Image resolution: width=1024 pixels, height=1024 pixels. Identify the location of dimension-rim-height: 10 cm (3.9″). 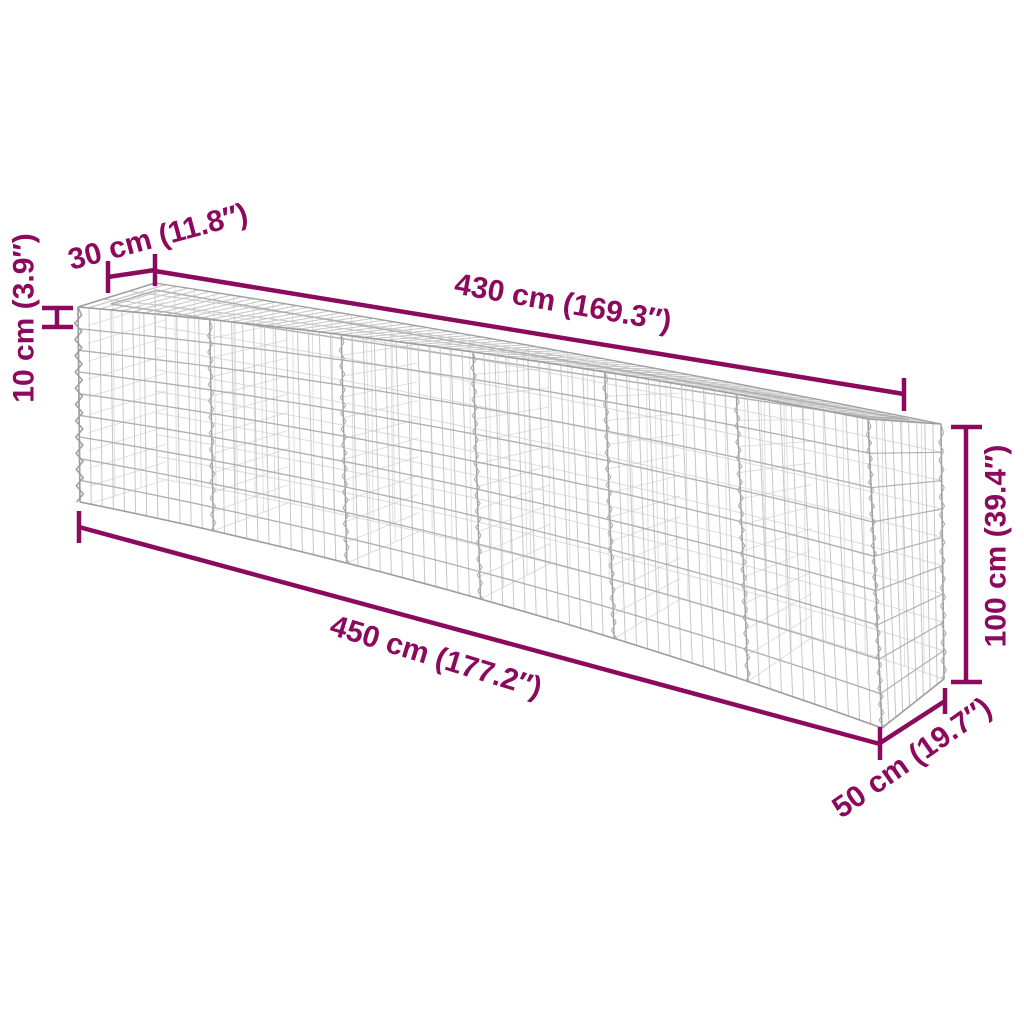
(40, 318).